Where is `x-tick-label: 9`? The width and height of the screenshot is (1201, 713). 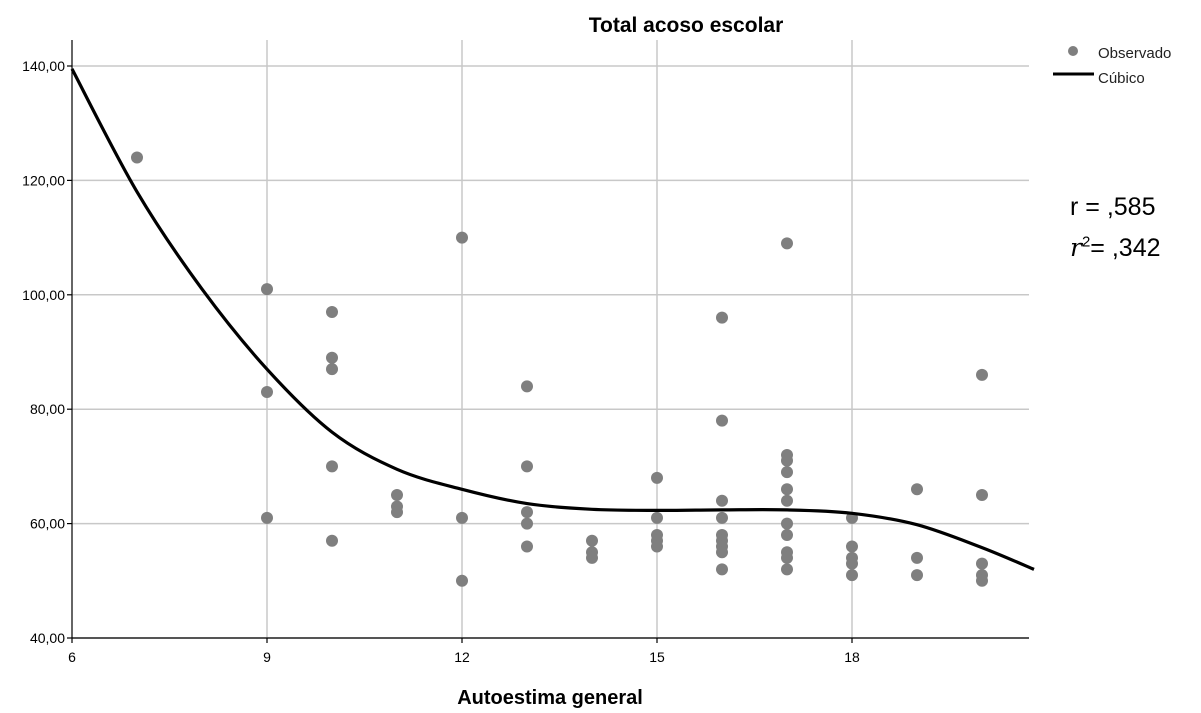
x-tick-label: 9 is located at coordinates (267, 657).